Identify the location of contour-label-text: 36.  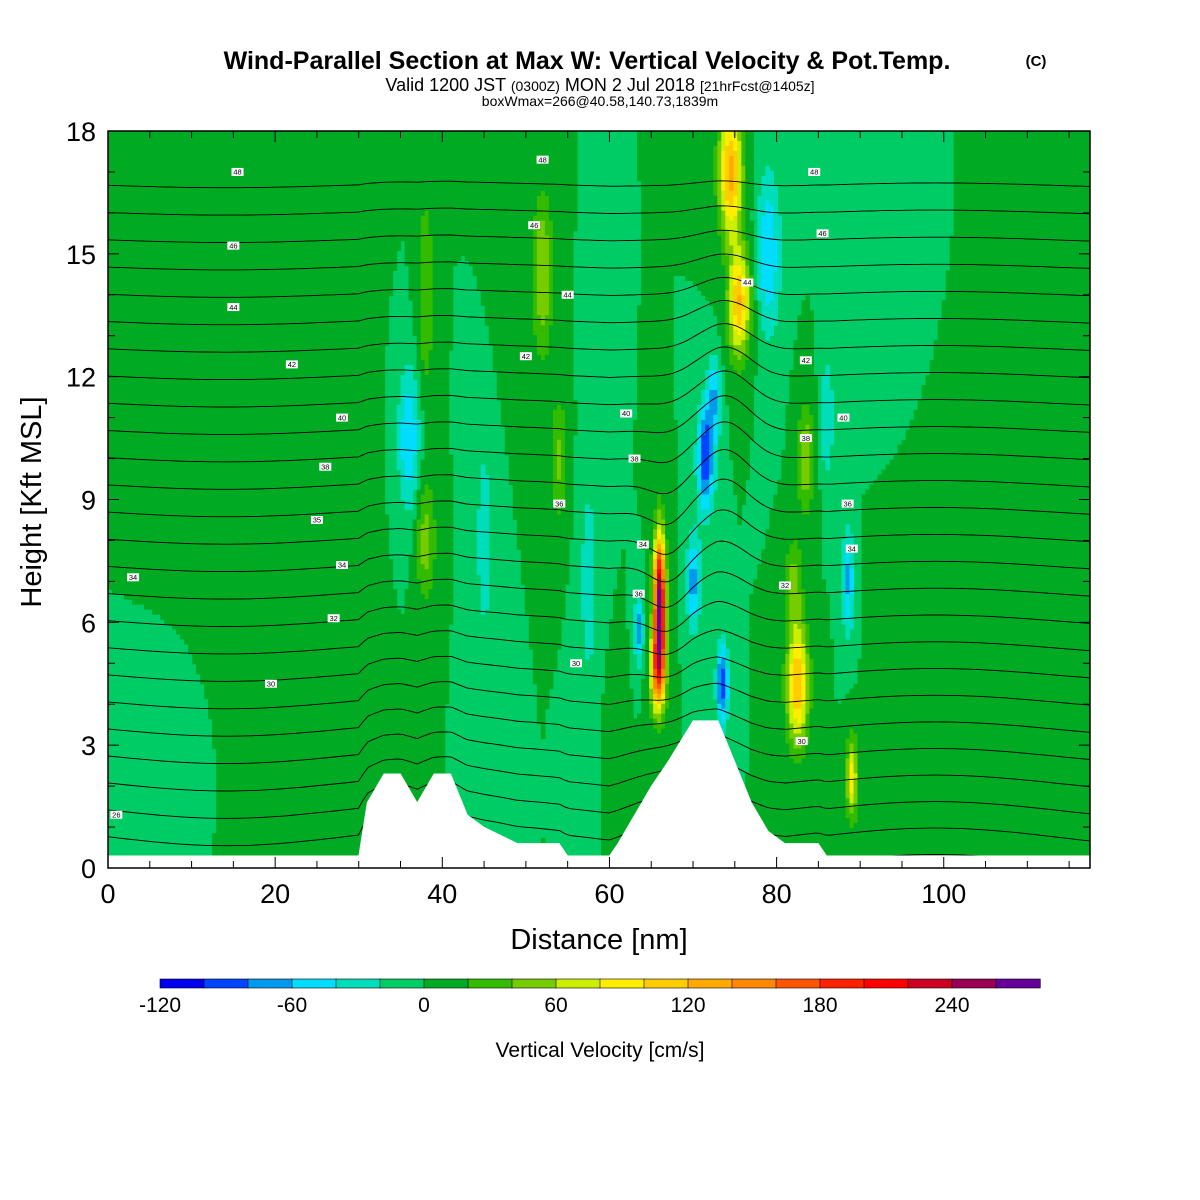
(639, 593).